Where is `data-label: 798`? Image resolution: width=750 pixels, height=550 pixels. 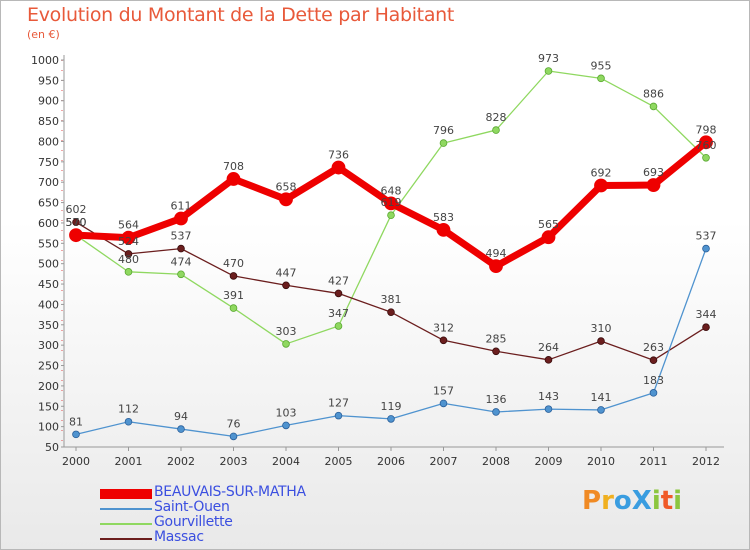
data-label: 798 is located at coordinates (706, 129).